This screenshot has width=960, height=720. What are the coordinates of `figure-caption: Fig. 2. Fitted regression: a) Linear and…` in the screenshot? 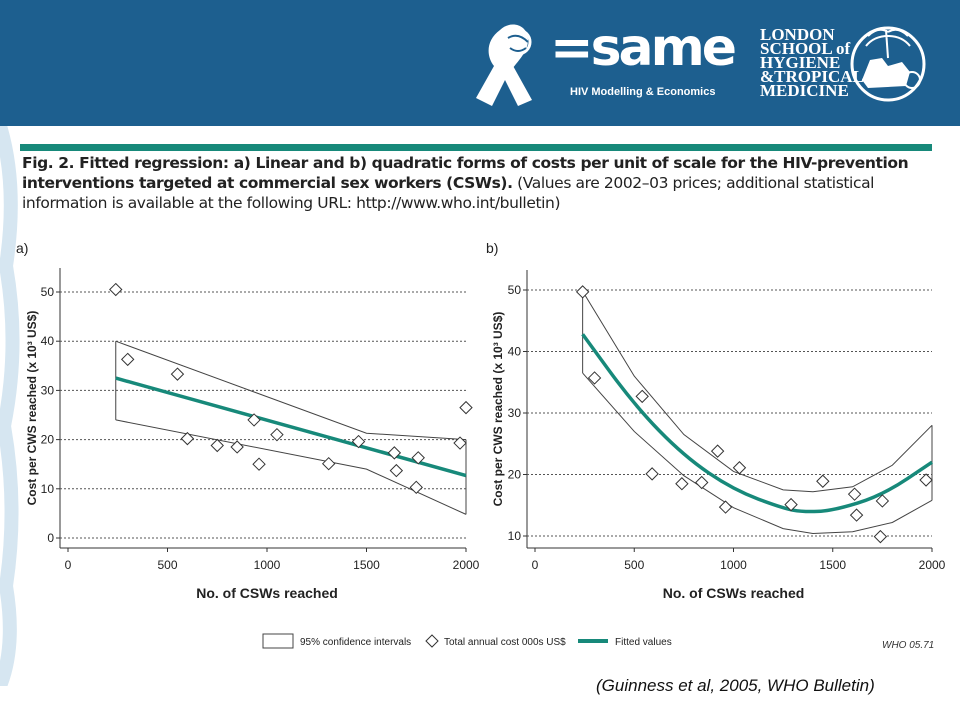 It's located at (477, 183).